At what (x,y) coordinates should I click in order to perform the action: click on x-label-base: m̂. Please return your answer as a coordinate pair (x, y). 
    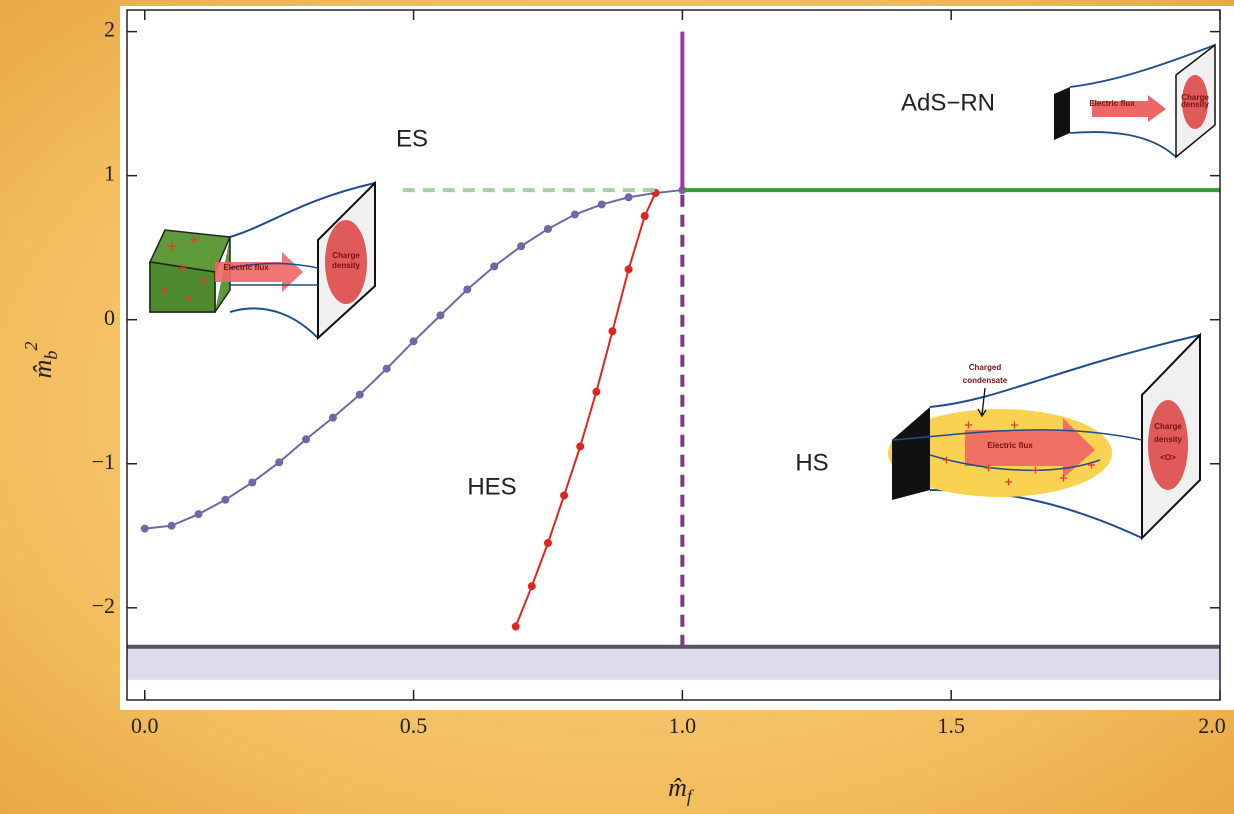
    Looking at the image, I should click on (677, 787).